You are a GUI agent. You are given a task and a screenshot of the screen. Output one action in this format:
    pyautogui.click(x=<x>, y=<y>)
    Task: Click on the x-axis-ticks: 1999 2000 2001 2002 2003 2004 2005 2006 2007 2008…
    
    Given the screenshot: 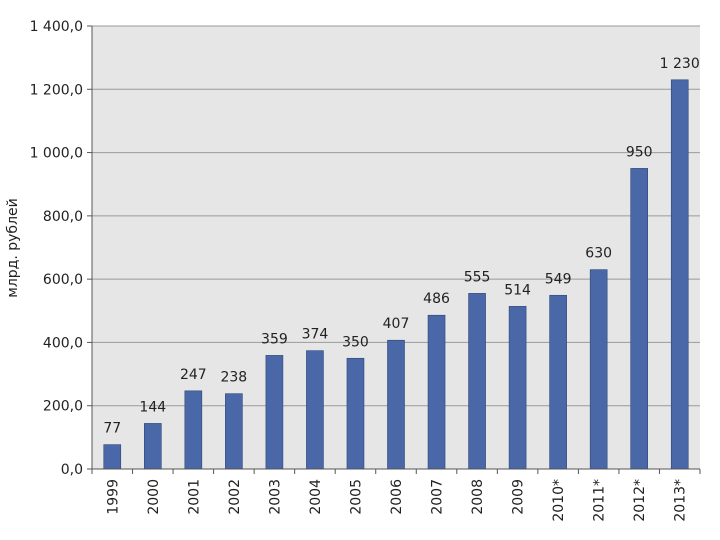 What is the action you would take?
    pyautogui.click(x=396, y=495)
    